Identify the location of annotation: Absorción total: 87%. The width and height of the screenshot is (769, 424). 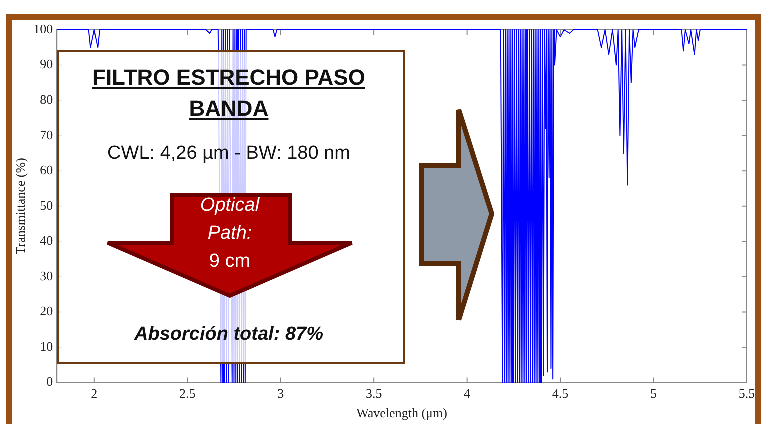
(228, 335).